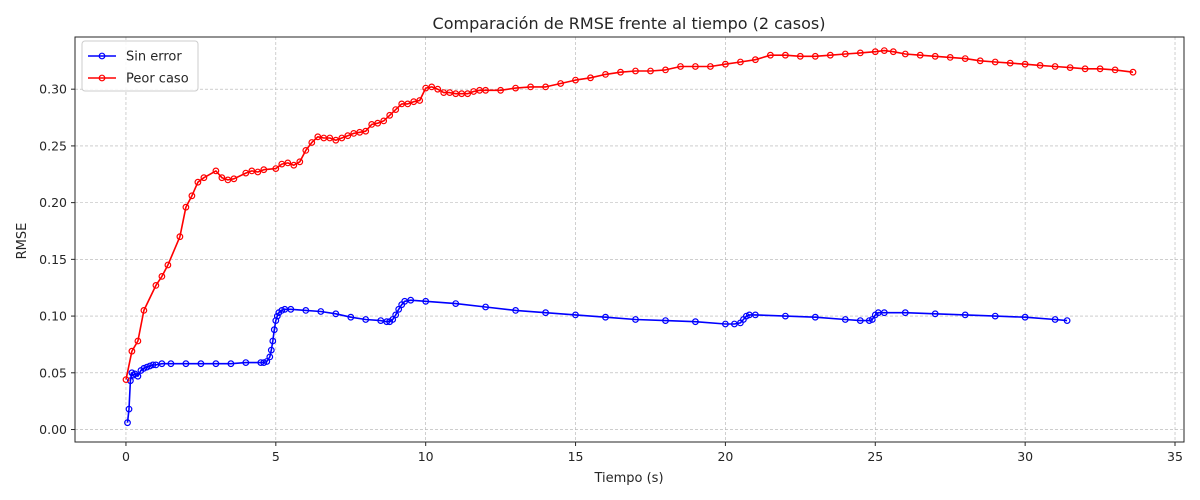 This screenshot has height=500, width=1200. Describe the element at coordinates (135, 57) in the screenshot. I see `legend-entry-sin-error: Sin error` at that location.